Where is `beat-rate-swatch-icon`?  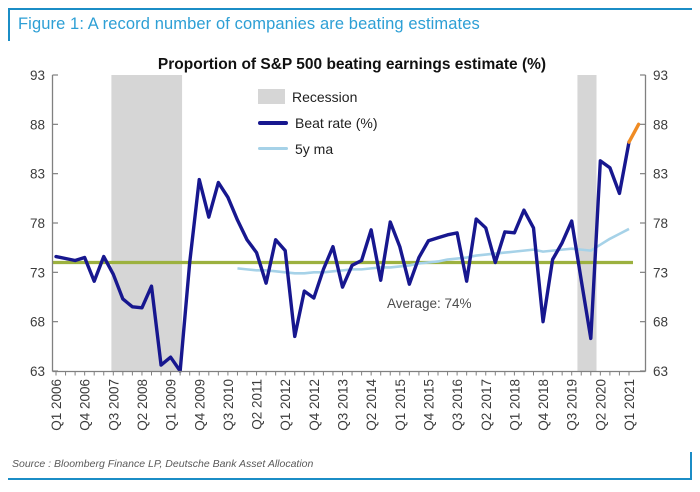 beat-rate-swatch-icon is located at coordinates (273, 122).